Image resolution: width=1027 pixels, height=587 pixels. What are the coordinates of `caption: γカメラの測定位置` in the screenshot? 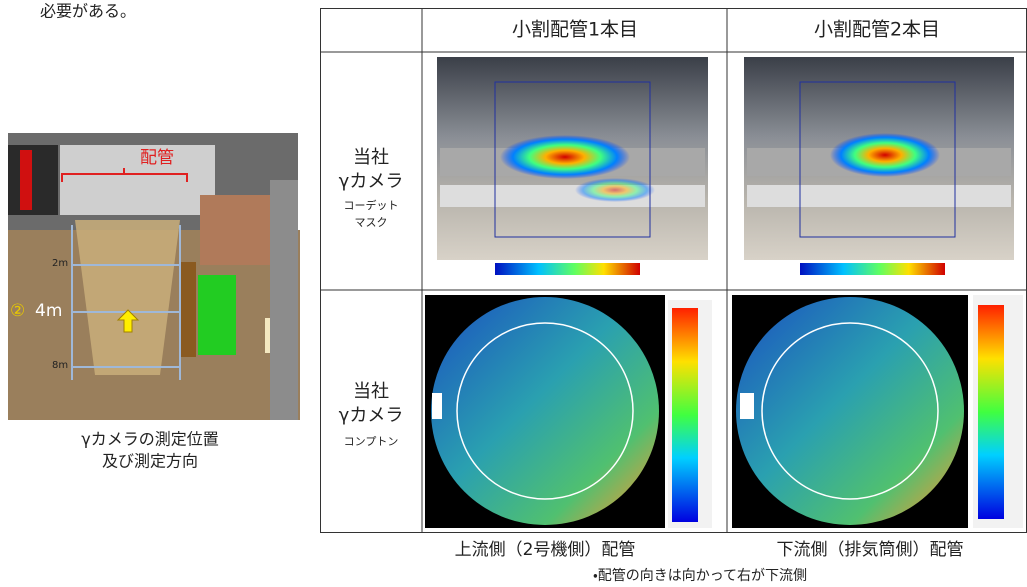 It's located at (149, 439).